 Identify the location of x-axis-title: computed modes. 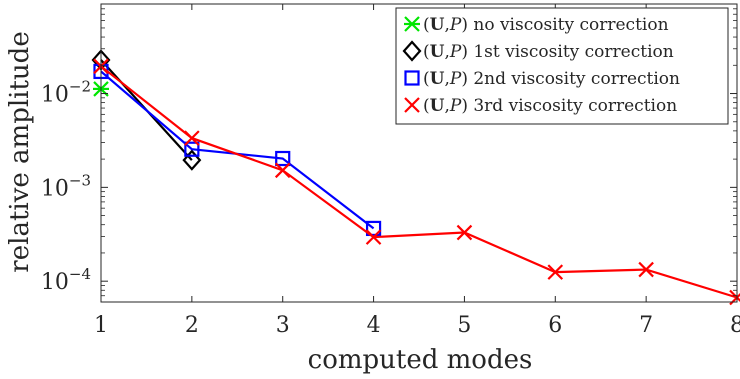
(420, 360).